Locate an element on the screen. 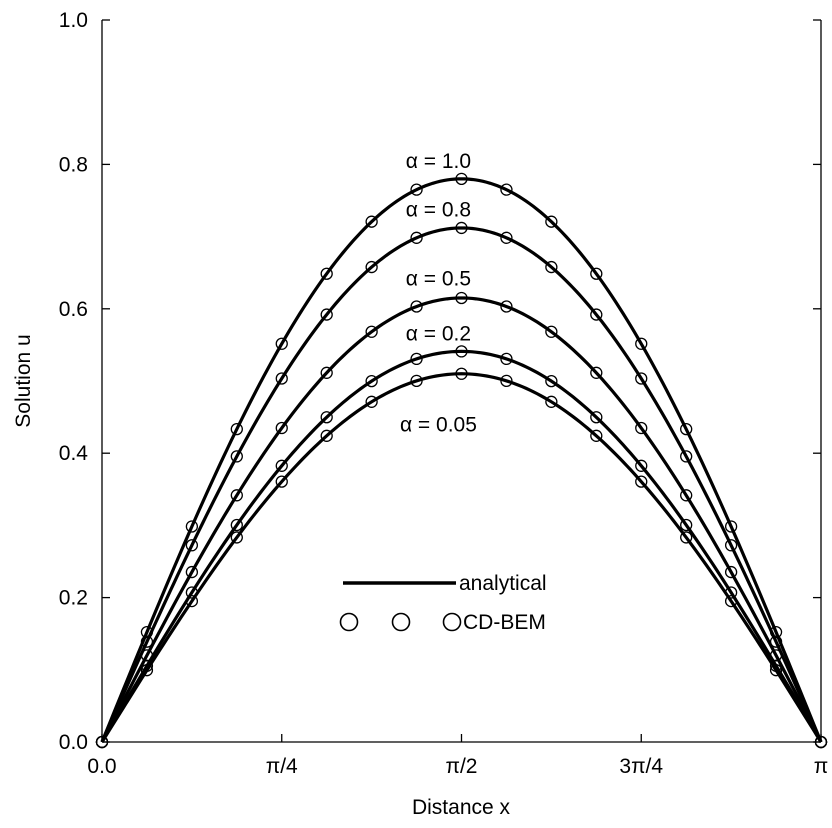 This screenshot has width=832, height=828. y-tick-label: 0.6 is located at coordinates (73, 309).